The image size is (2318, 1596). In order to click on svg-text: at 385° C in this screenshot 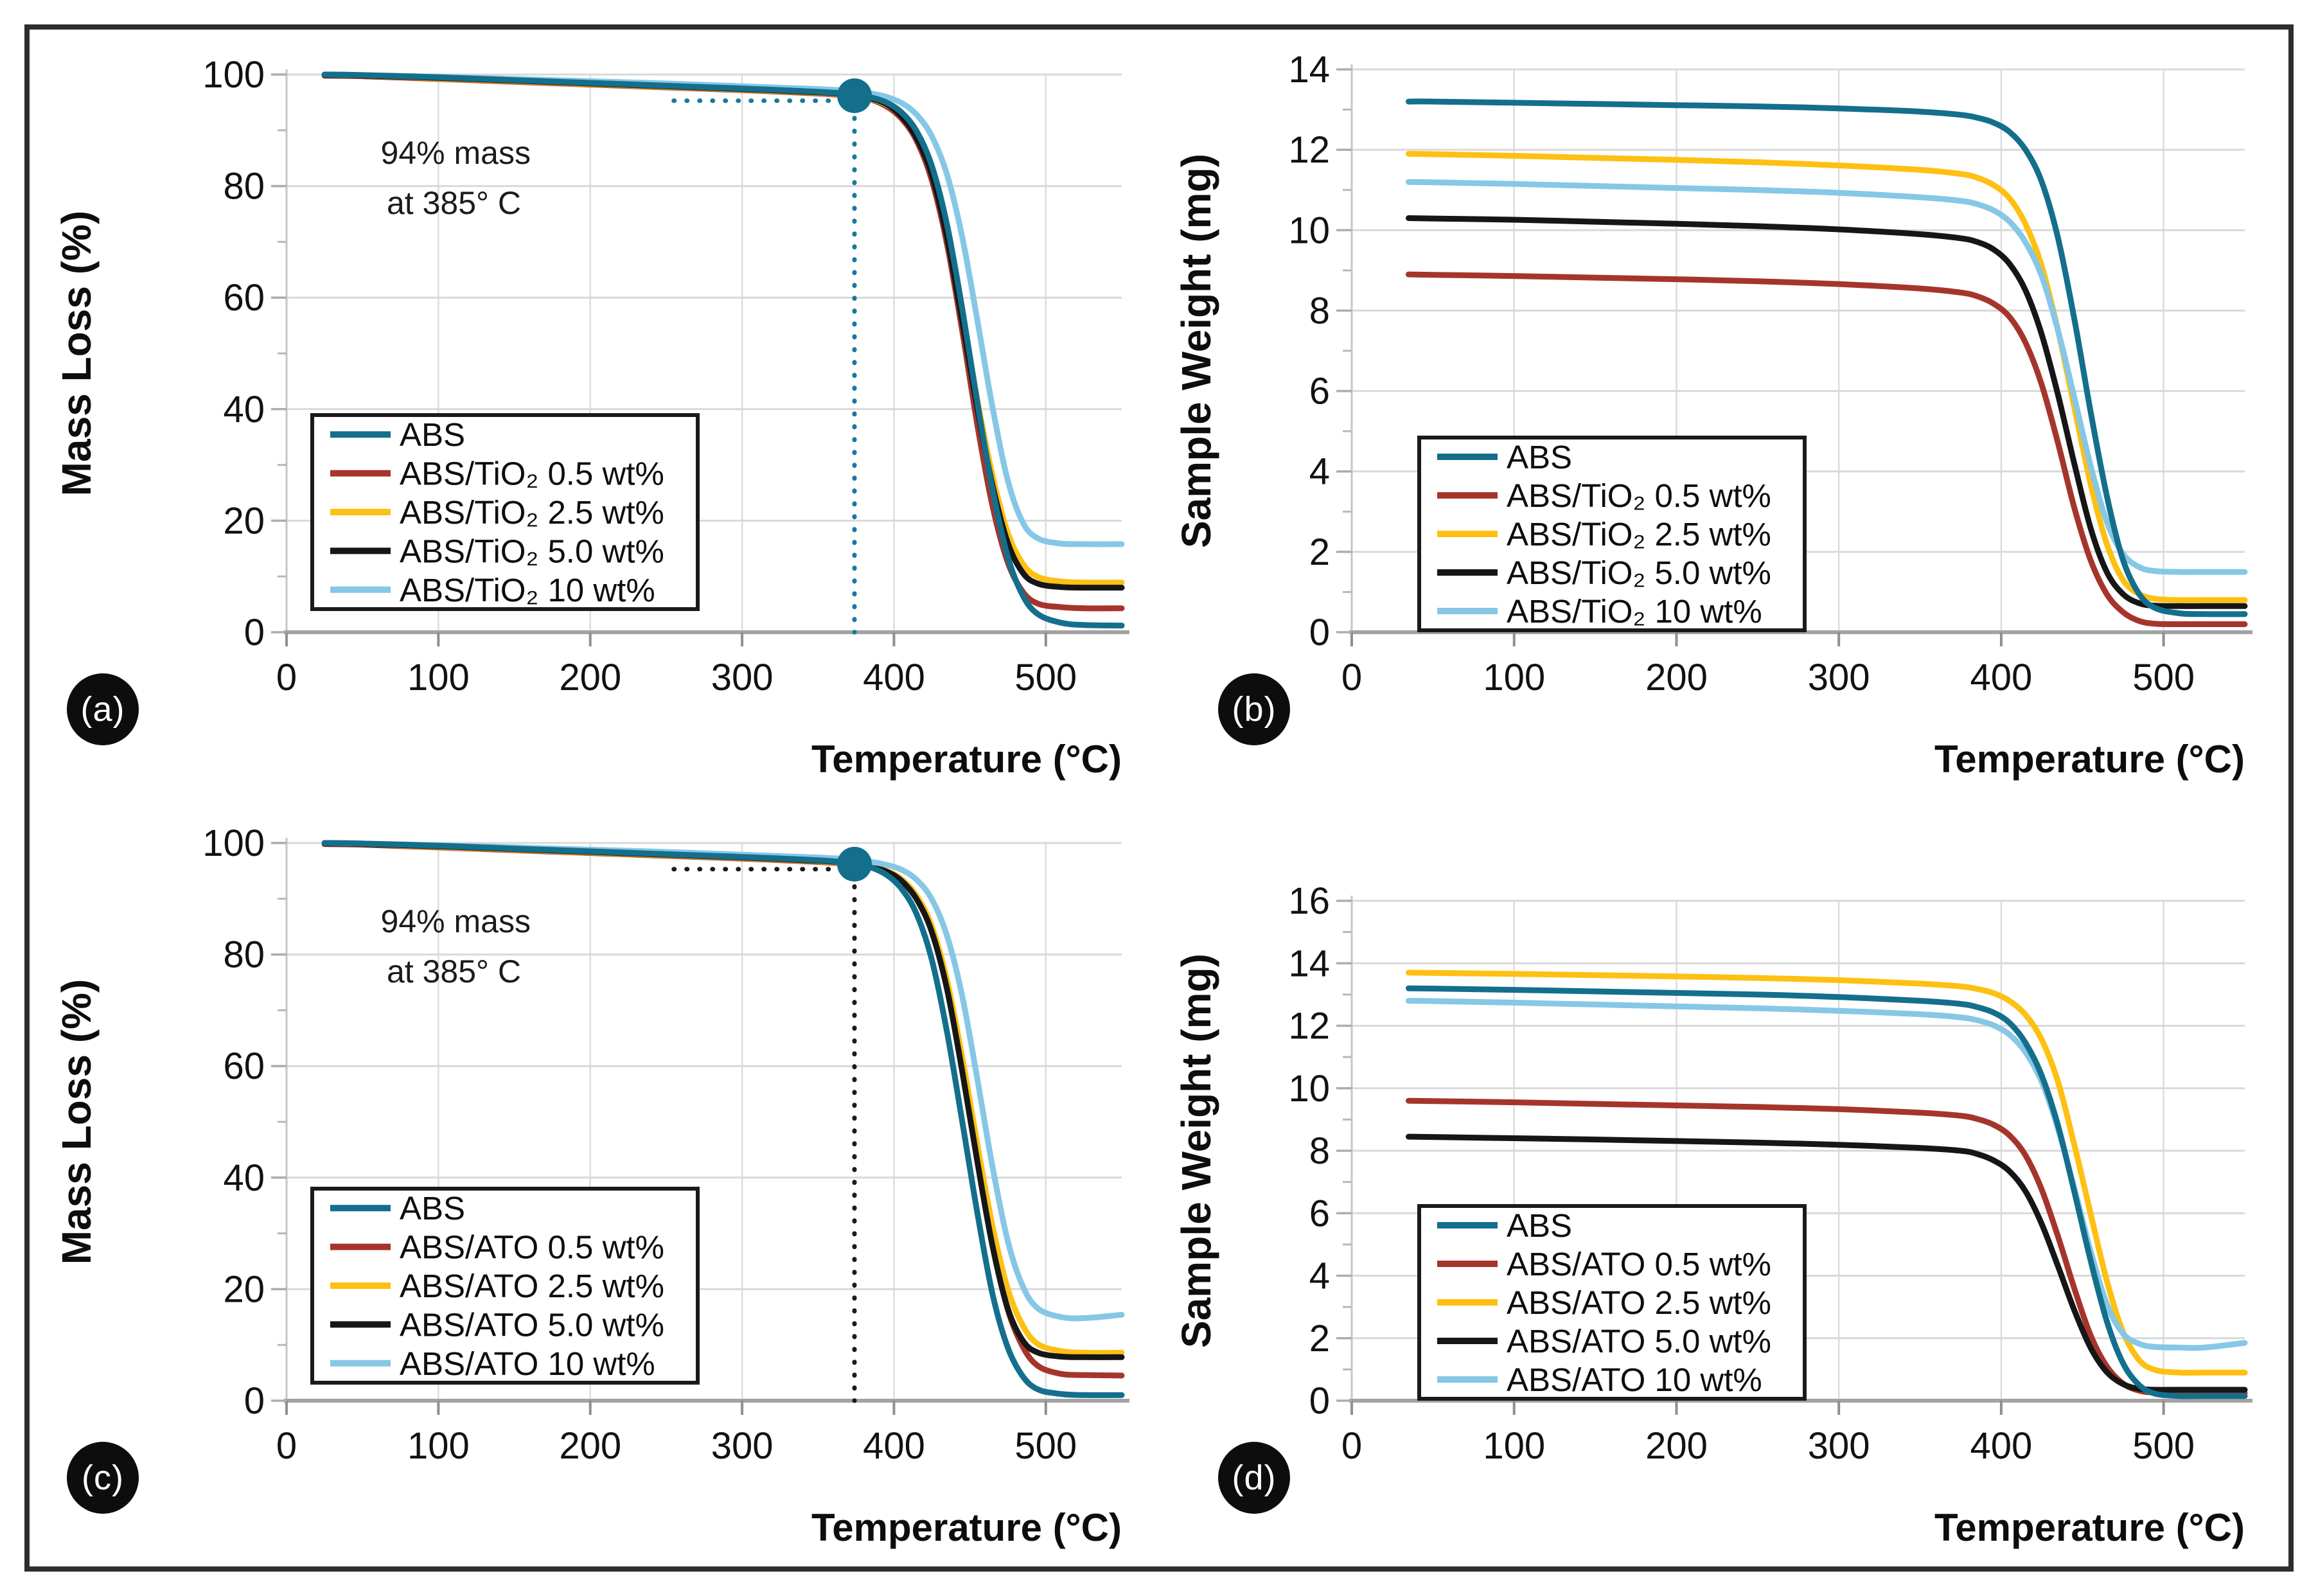, I will do `click(454, 971)`.